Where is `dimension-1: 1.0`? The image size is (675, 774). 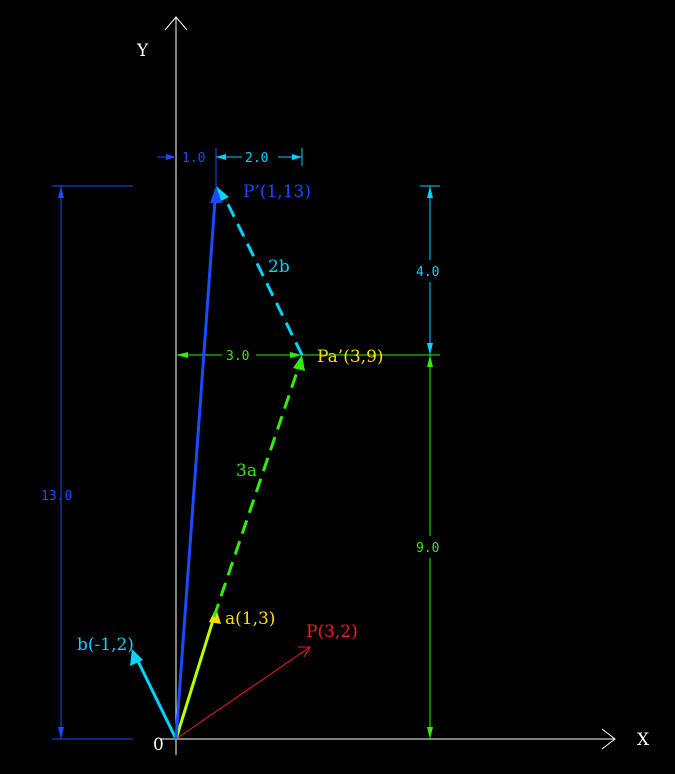
dimension-1: 1.0 is located at coordinates (187, 167).